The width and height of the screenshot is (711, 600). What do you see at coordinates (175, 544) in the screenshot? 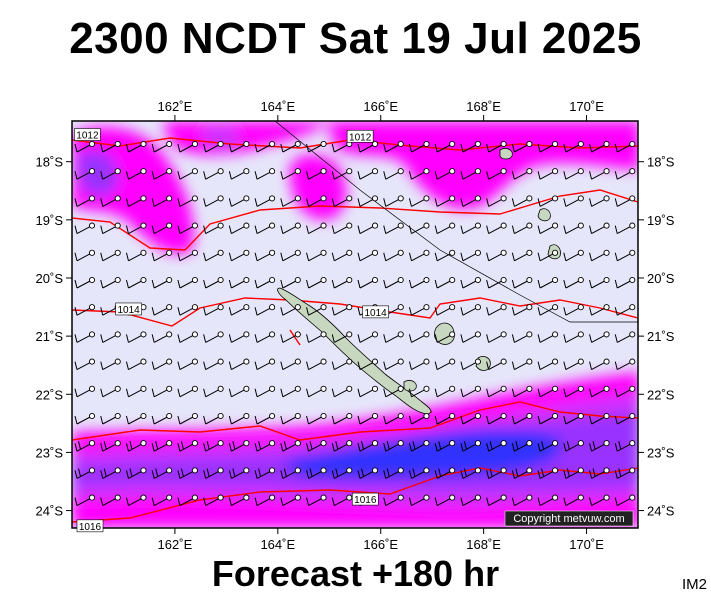
I see `lon-label-bottom: 162˚E` at bounding box center [175, 544].